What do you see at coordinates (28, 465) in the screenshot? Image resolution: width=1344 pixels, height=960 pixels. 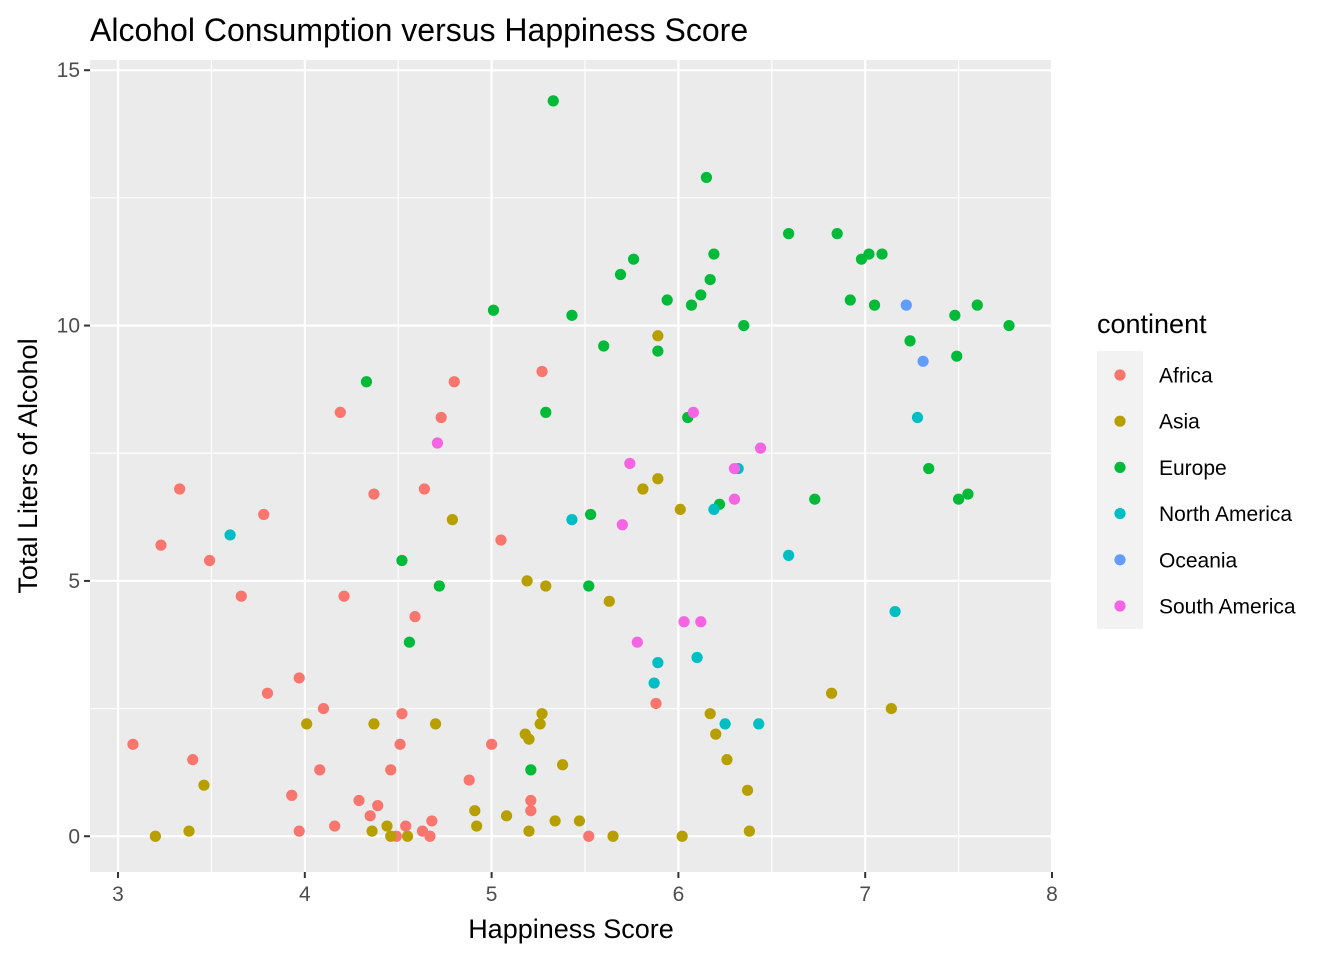 I see `y-axis-title: Total Liters of Alcohol` at bounding box center [28, 465].